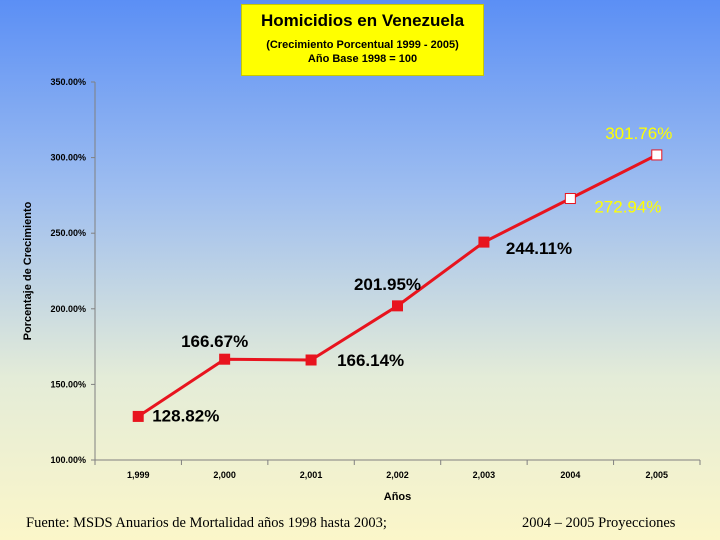  I want to click on x-tick-label: 2,001, so click(311, 475).